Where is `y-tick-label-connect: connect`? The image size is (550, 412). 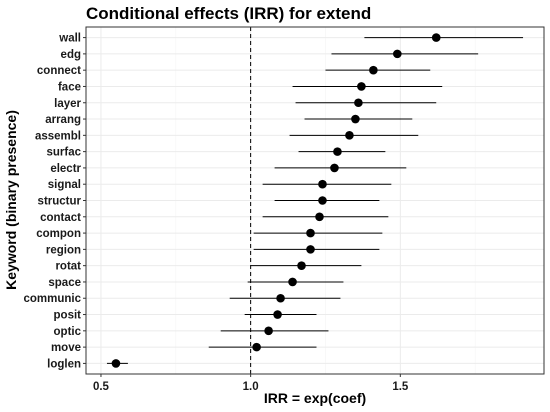
y-tick-label-connect: connect is located at coordinates (59, 71).